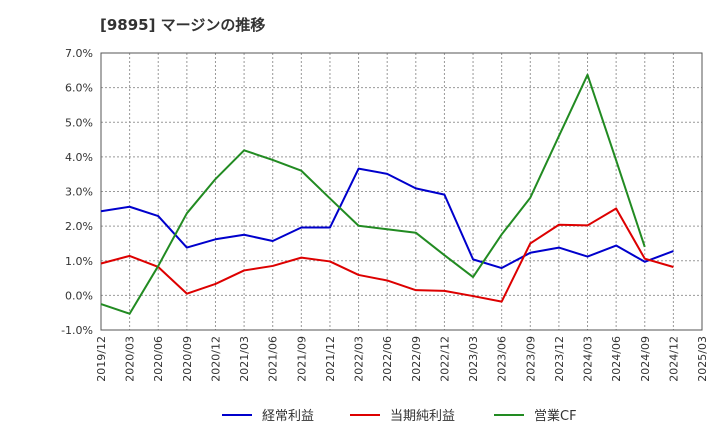 The image size is (720, 444). Describe the element at coordinates (530, 359) in the screenshot. I see `x-tick-label: 2023/09` at that location.